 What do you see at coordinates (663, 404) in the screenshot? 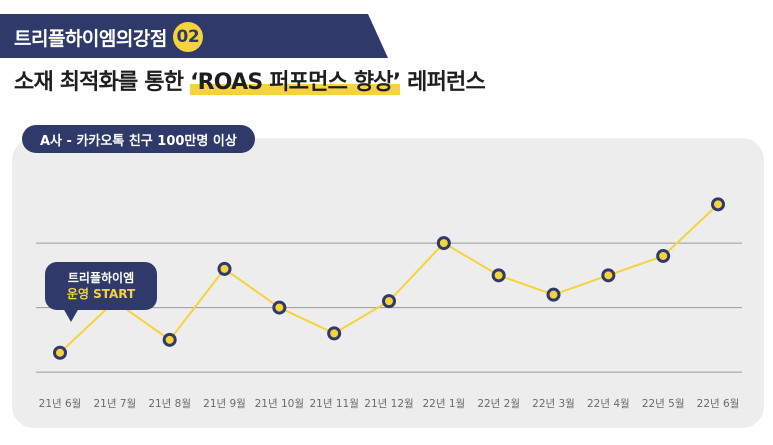
I see `x-tick-label-11: 22년 5월` at bounding box center [663, 404].